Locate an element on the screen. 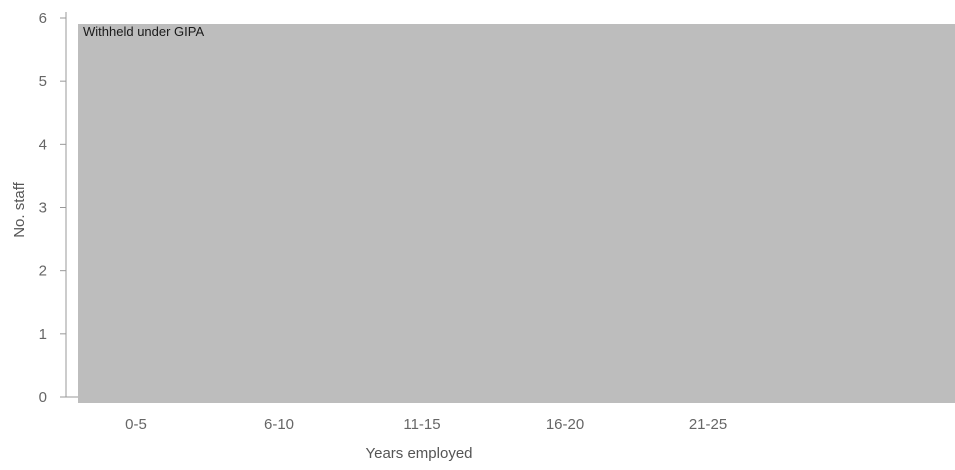  y-tick-label: 0 is located at coordinates (43, 397).